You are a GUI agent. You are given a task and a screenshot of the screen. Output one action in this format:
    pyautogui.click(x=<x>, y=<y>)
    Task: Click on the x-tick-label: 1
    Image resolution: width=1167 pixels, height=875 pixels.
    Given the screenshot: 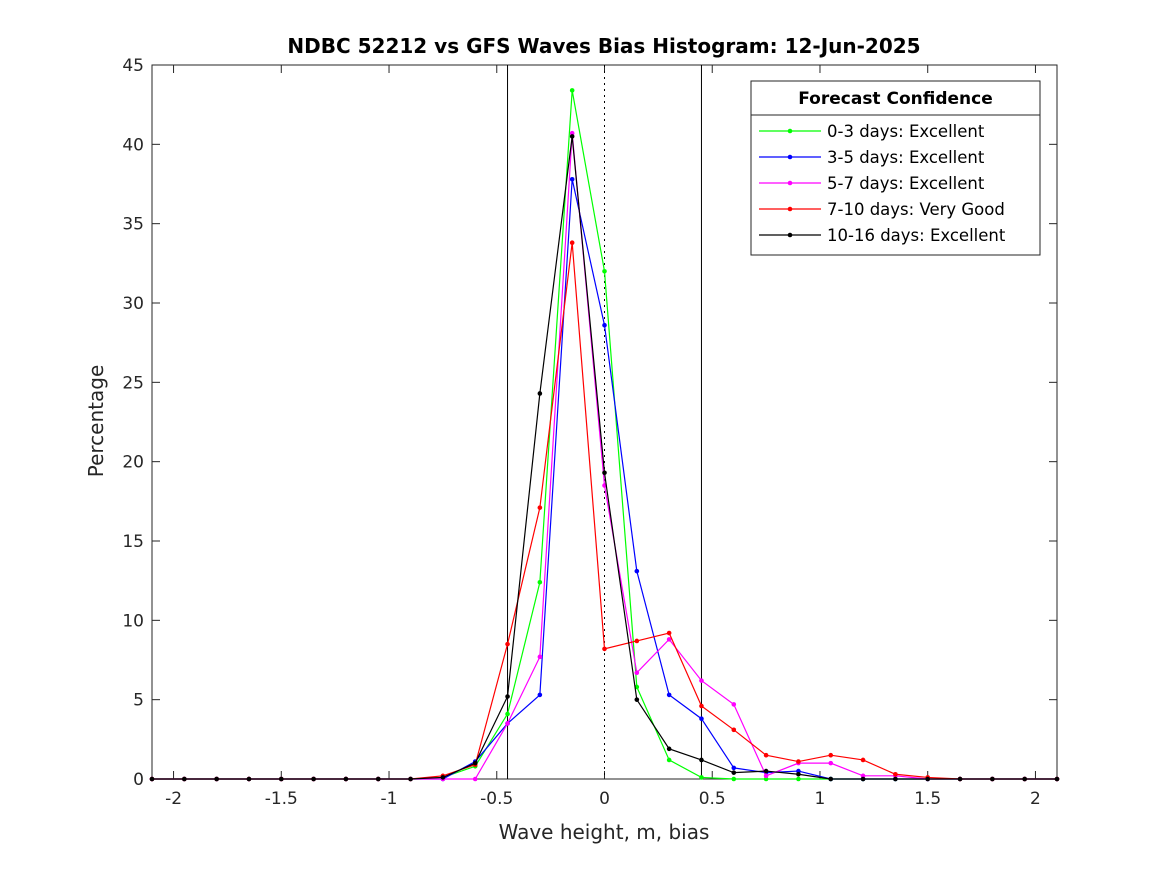 What is the action you would take?
    pyautogui.click(x=820, y=799)
    